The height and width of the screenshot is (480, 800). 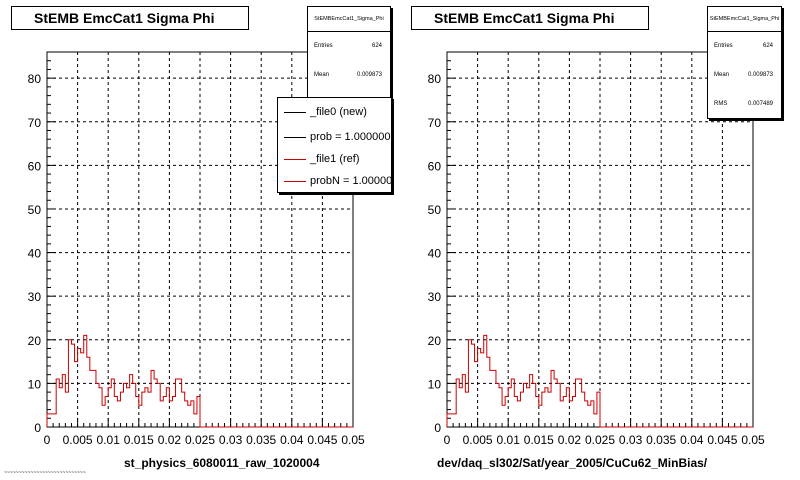 I want to click on left-series-file1-ref, so click(x=199, y=381).